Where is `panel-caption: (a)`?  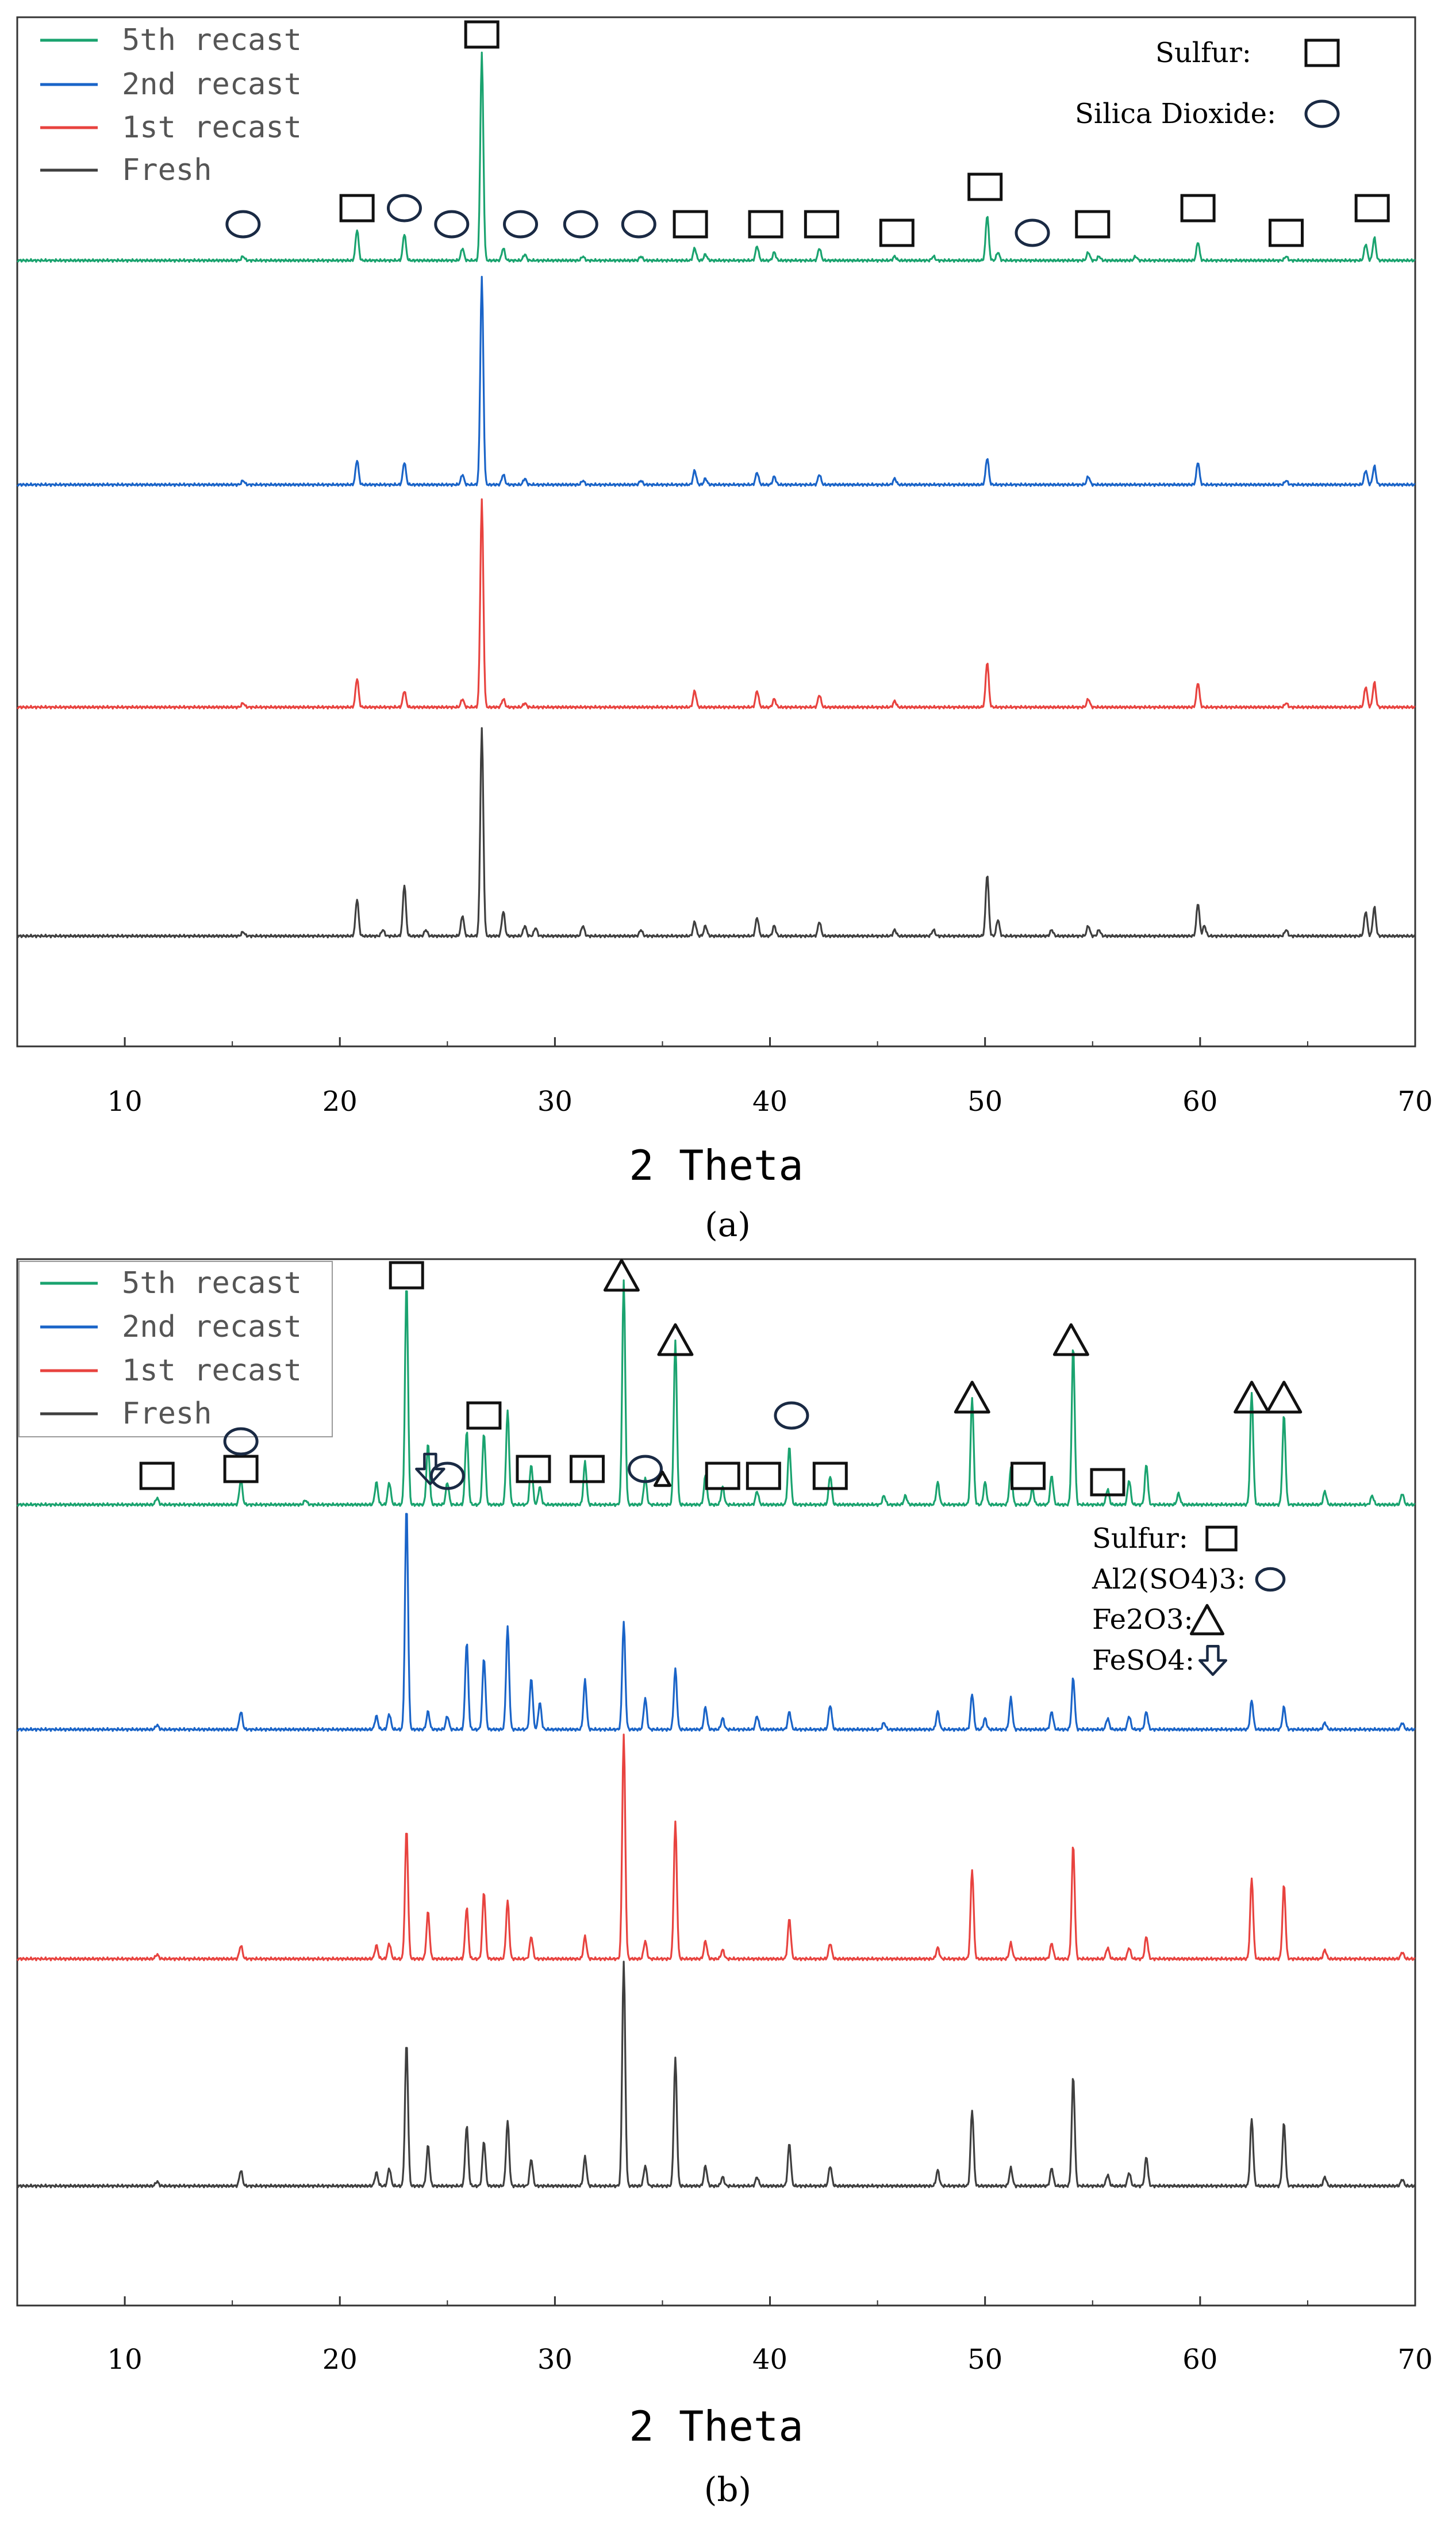
panel-caption: (a) is located at coordinates (728, 1224).